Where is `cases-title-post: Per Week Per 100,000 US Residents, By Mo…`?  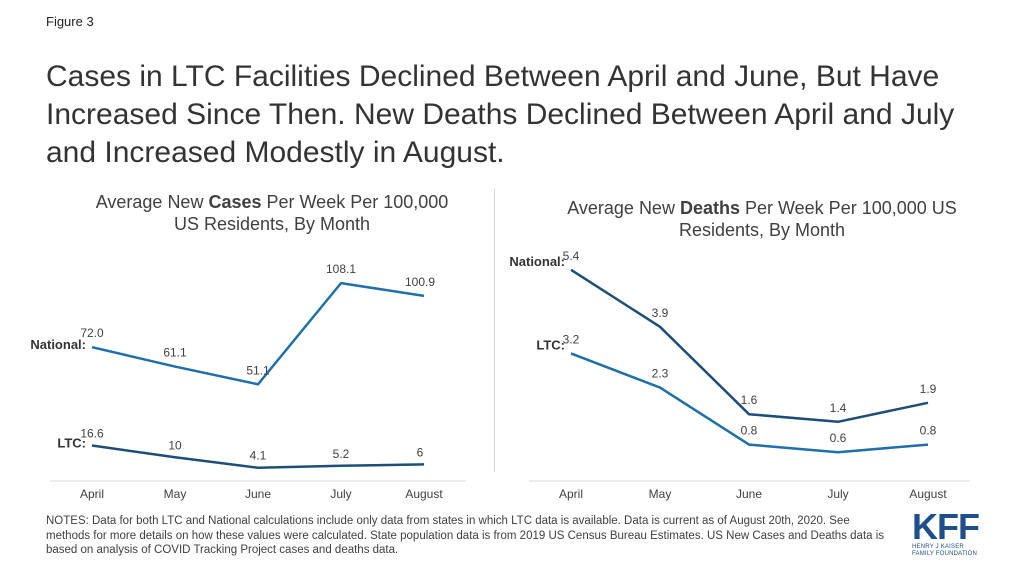 cases-title-post: Per Week Per 100,000 US Residents, By Mo… is located at coordinates (311, 213).